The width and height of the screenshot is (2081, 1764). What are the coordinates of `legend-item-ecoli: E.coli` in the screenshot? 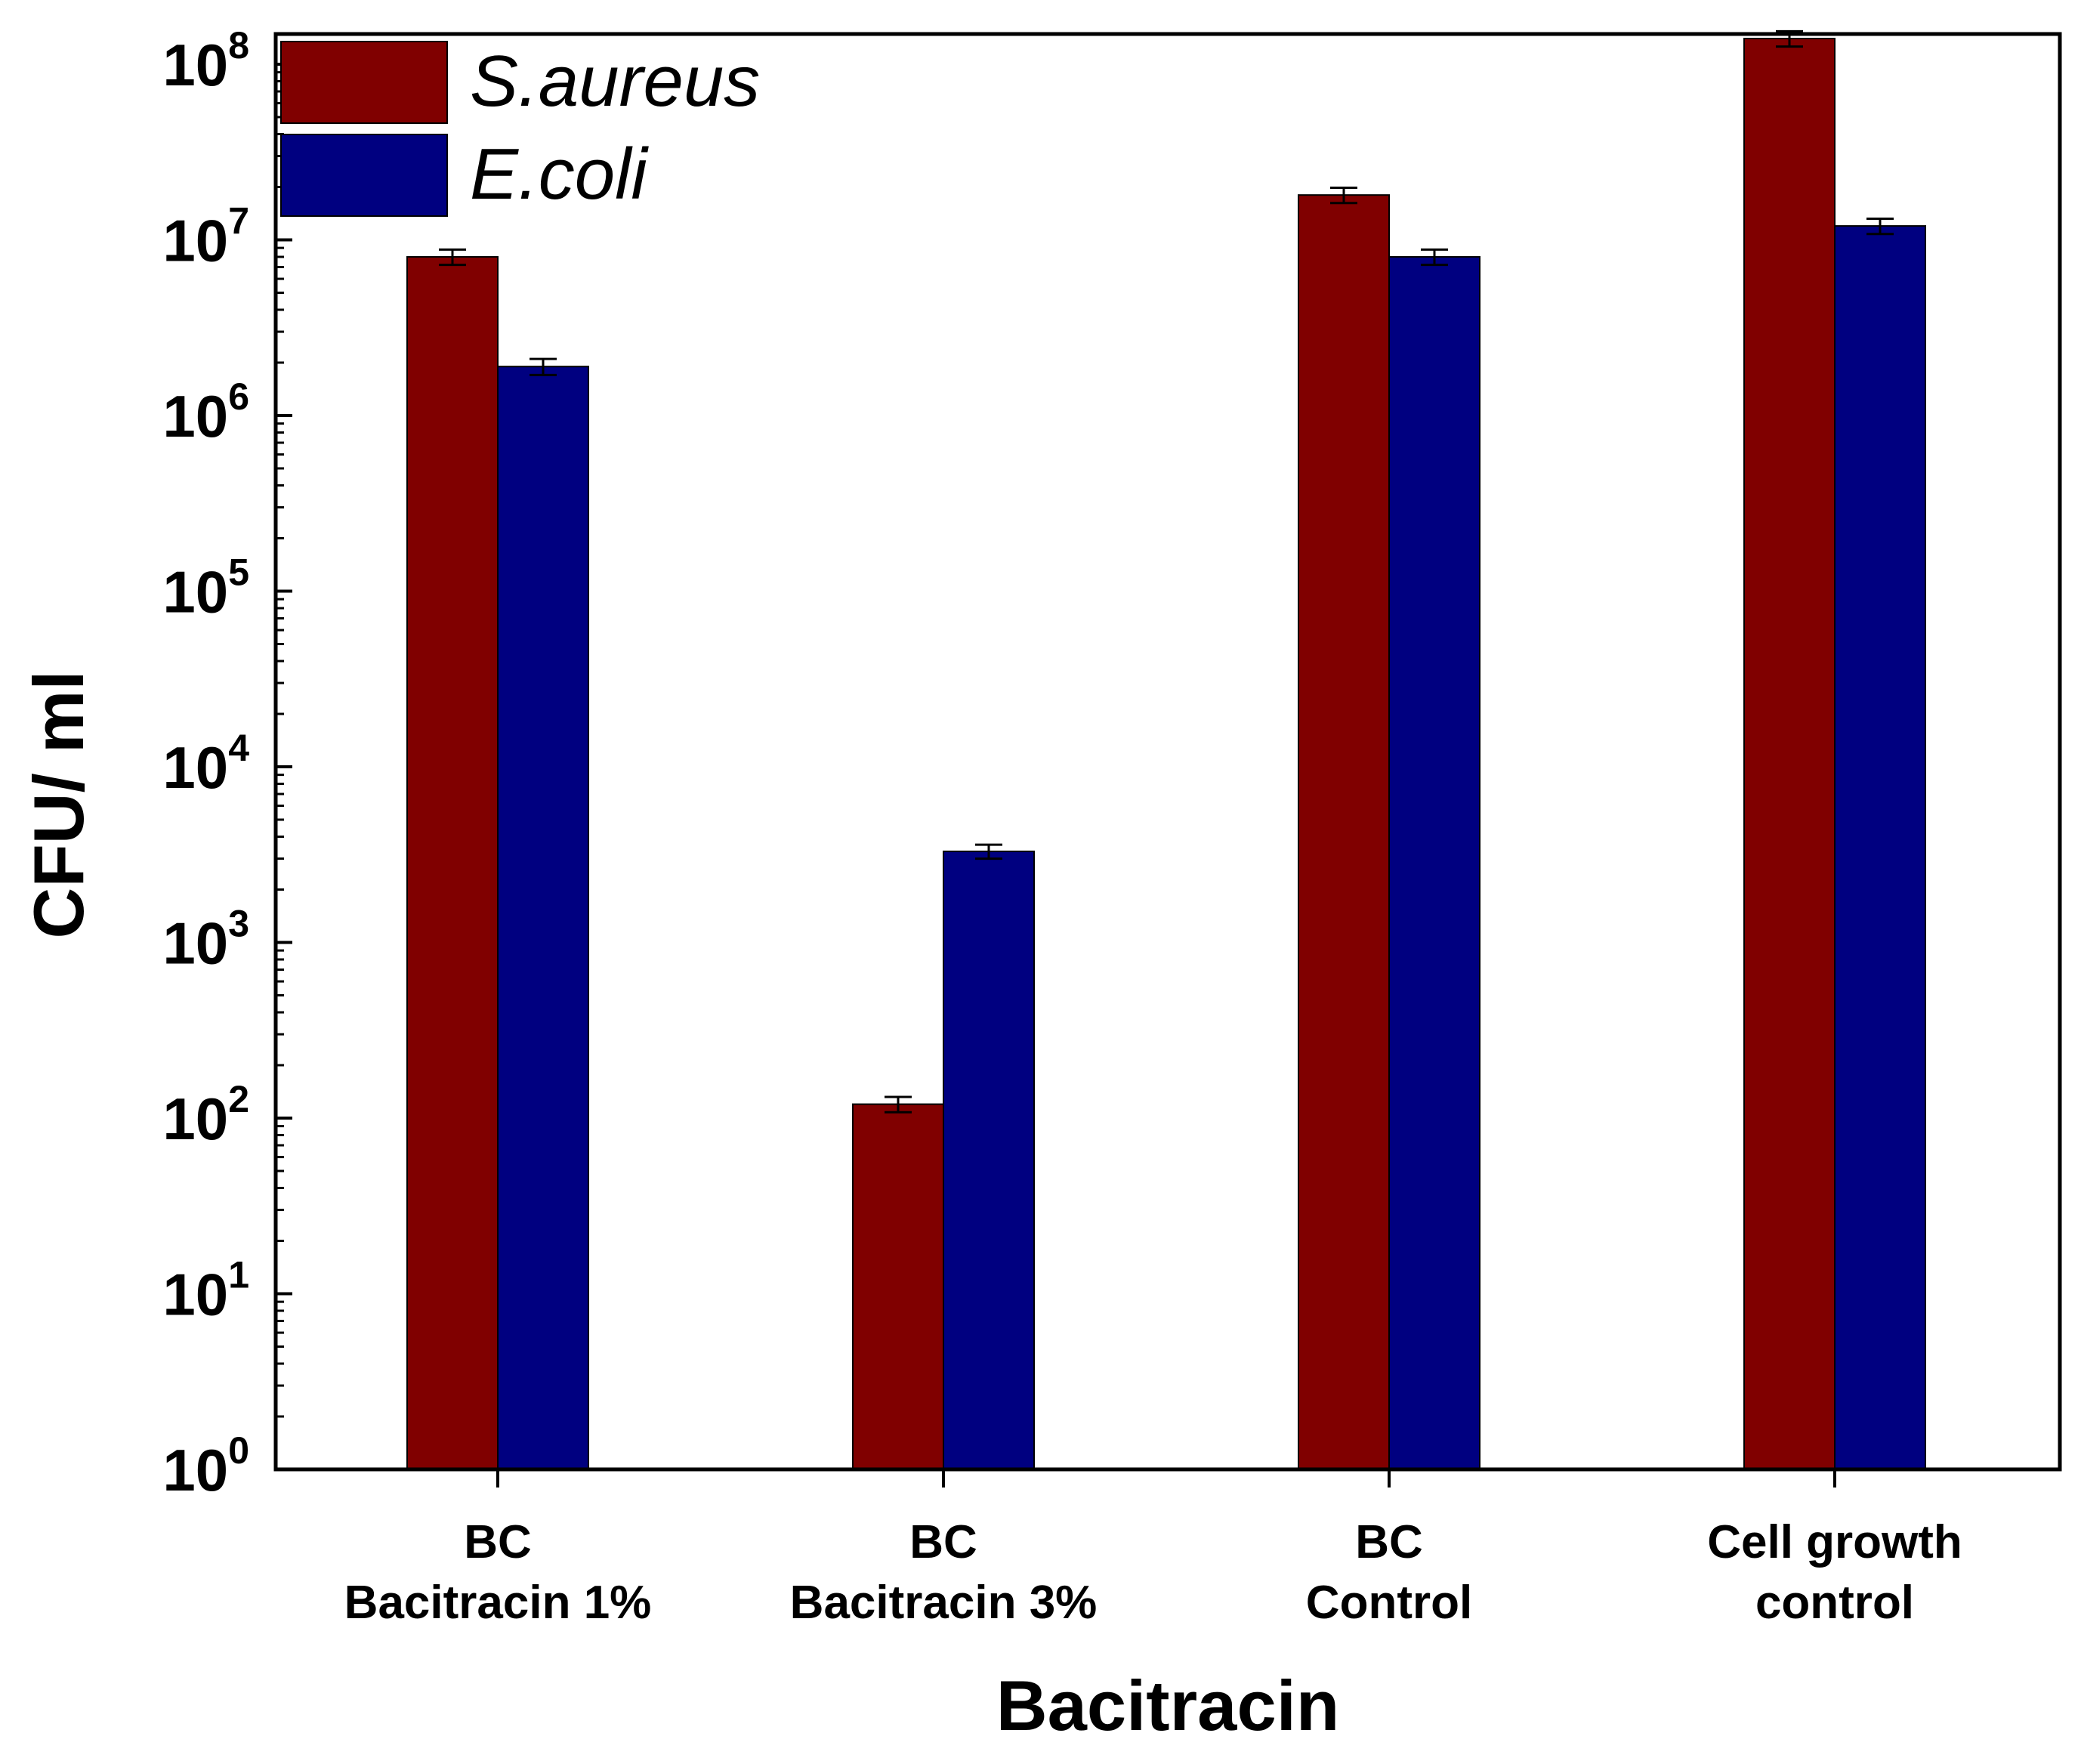 It's located at (464, 175).